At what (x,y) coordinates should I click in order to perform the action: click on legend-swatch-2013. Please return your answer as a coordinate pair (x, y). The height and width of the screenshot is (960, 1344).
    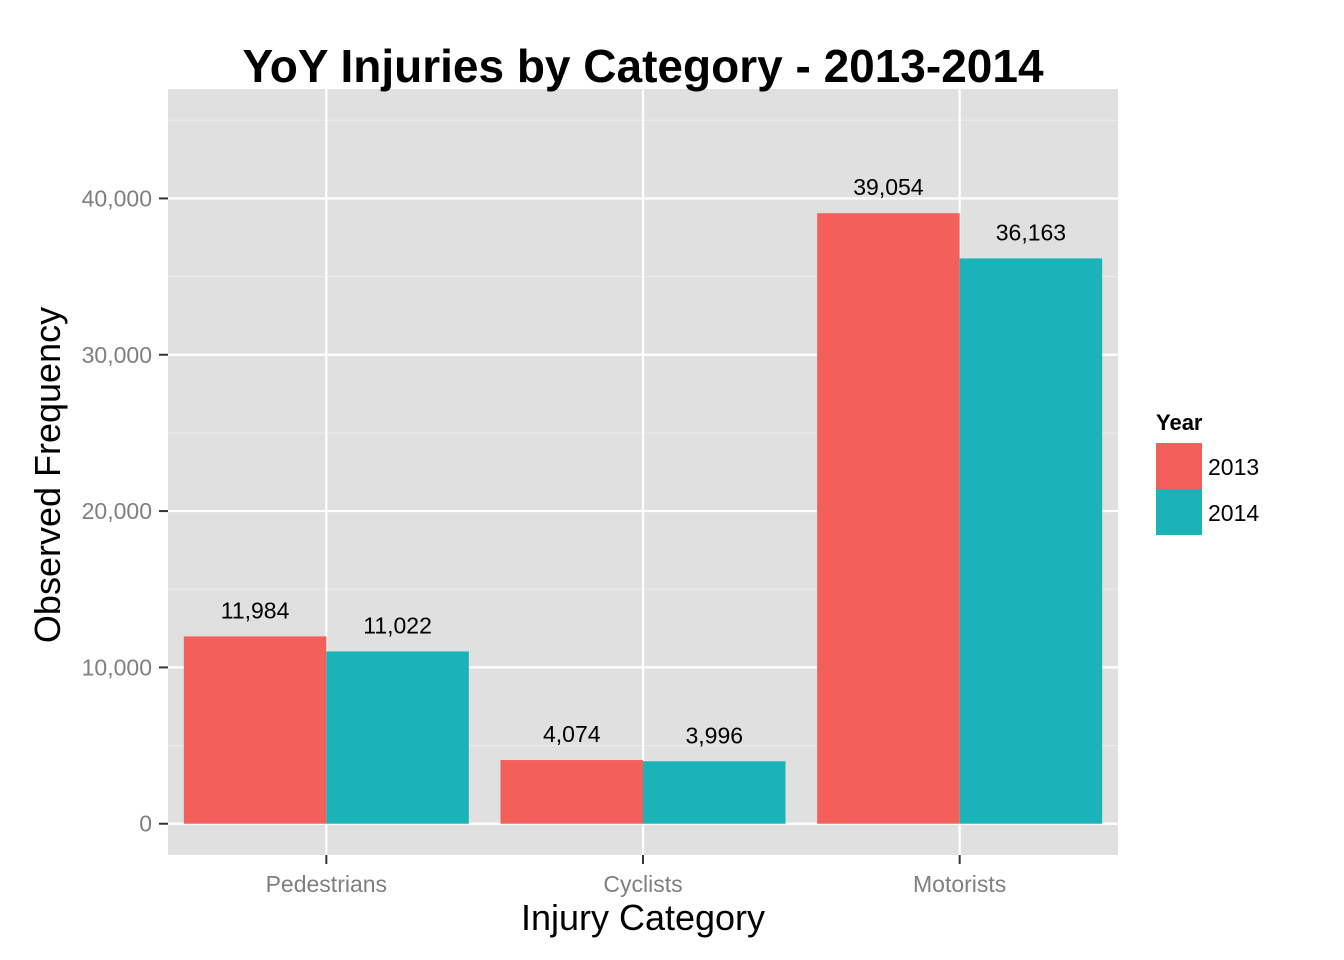
    Looking at the image, I should click on (1179, 466).